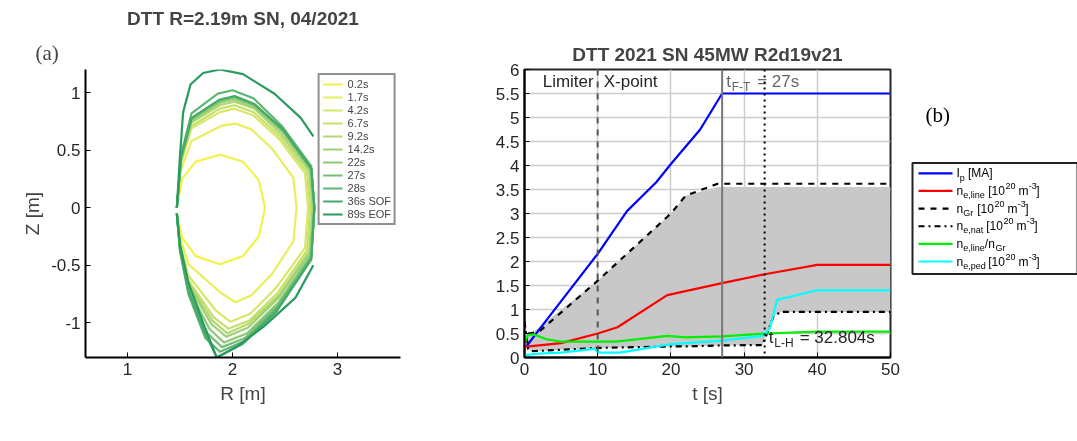 This screenshot has height=441, width=1077. I want to click on y-tick-label: 6, so click(515, 70).